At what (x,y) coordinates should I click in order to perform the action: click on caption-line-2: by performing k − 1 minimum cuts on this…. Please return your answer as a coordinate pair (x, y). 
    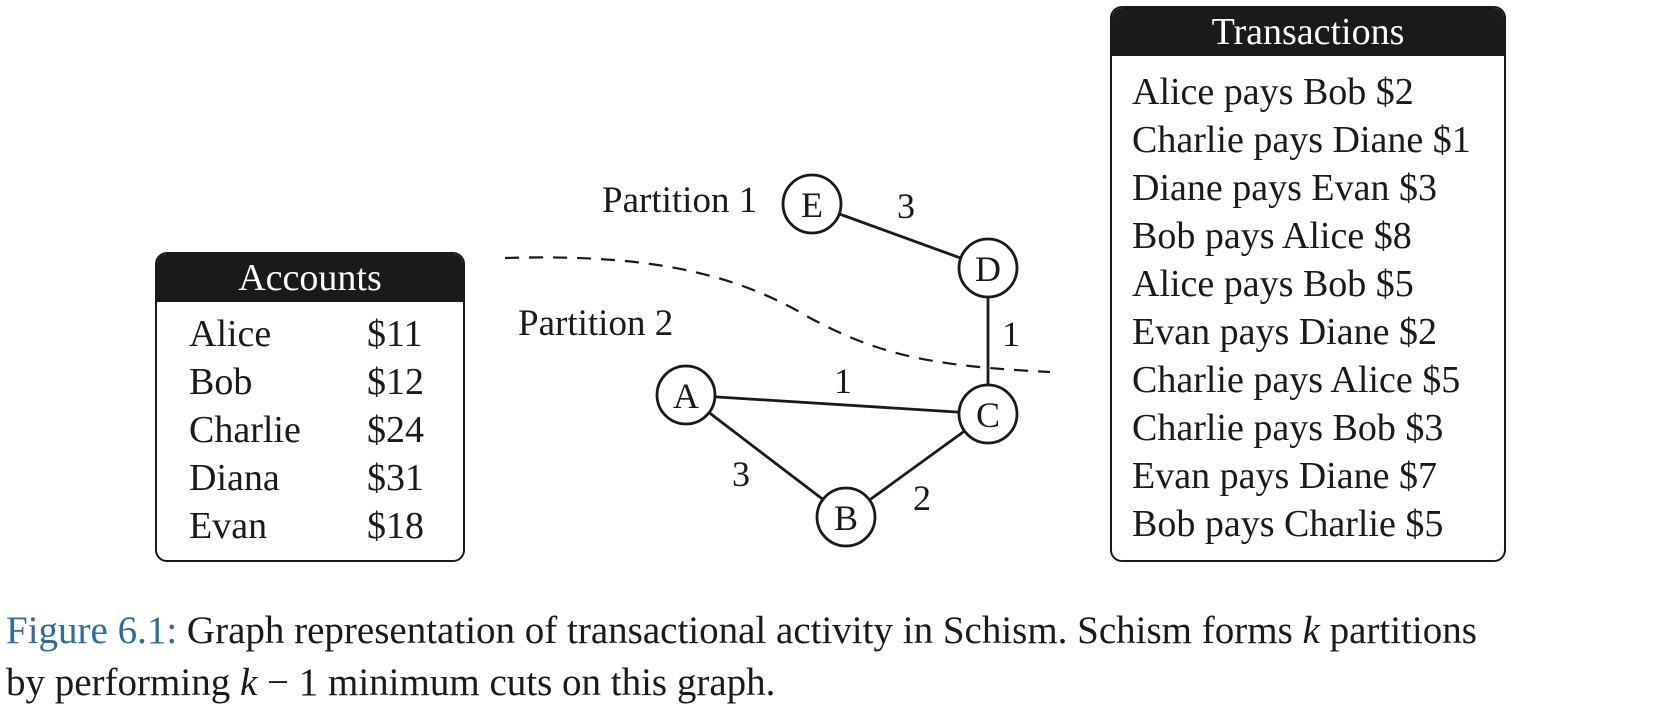
    Looking at the image, I should click on (834, 683).